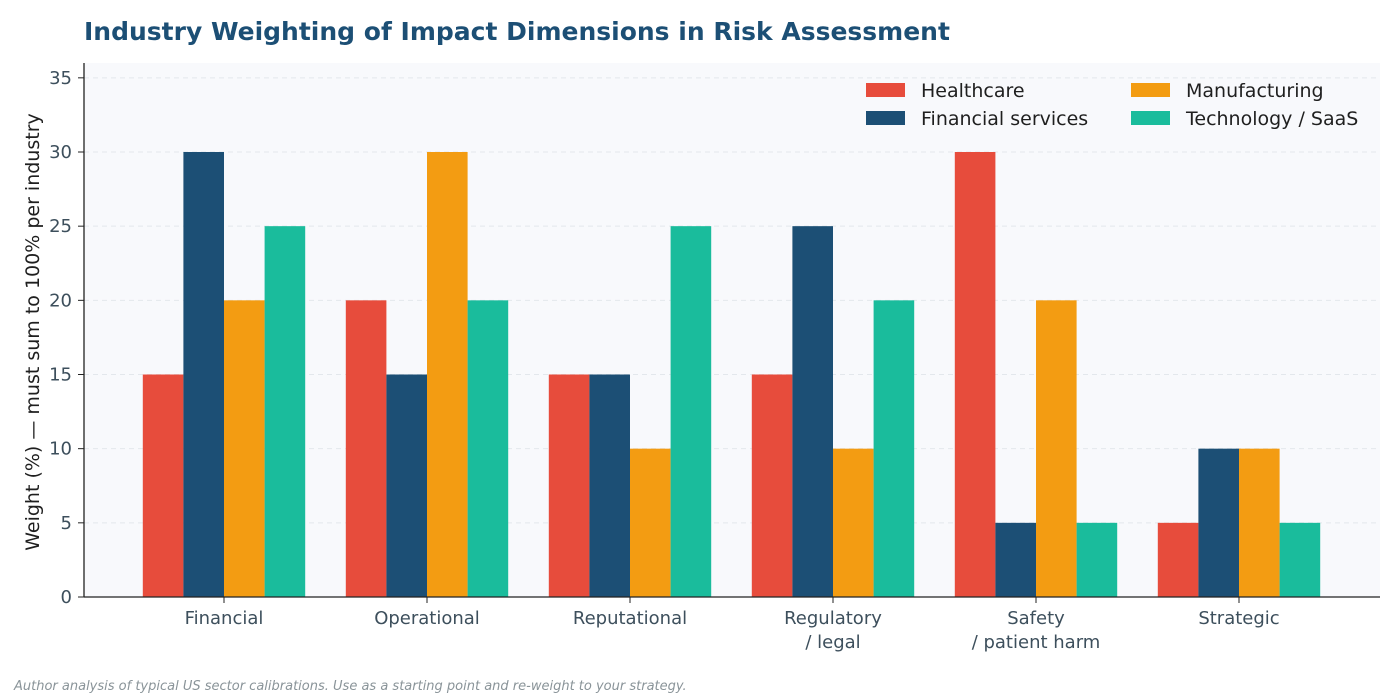 This screenshot has width=1400, height=700. I want to click on y-tick-label: 35, so click(60, 78).